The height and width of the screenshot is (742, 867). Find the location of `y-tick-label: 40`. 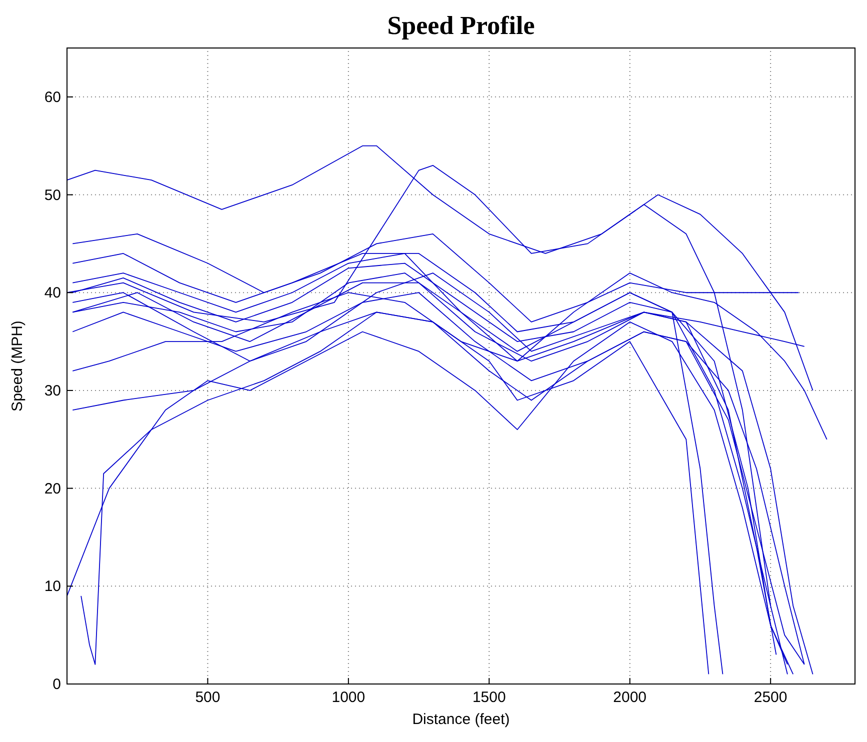

y-tick-label: 40 is located at coordinates (52, 293).